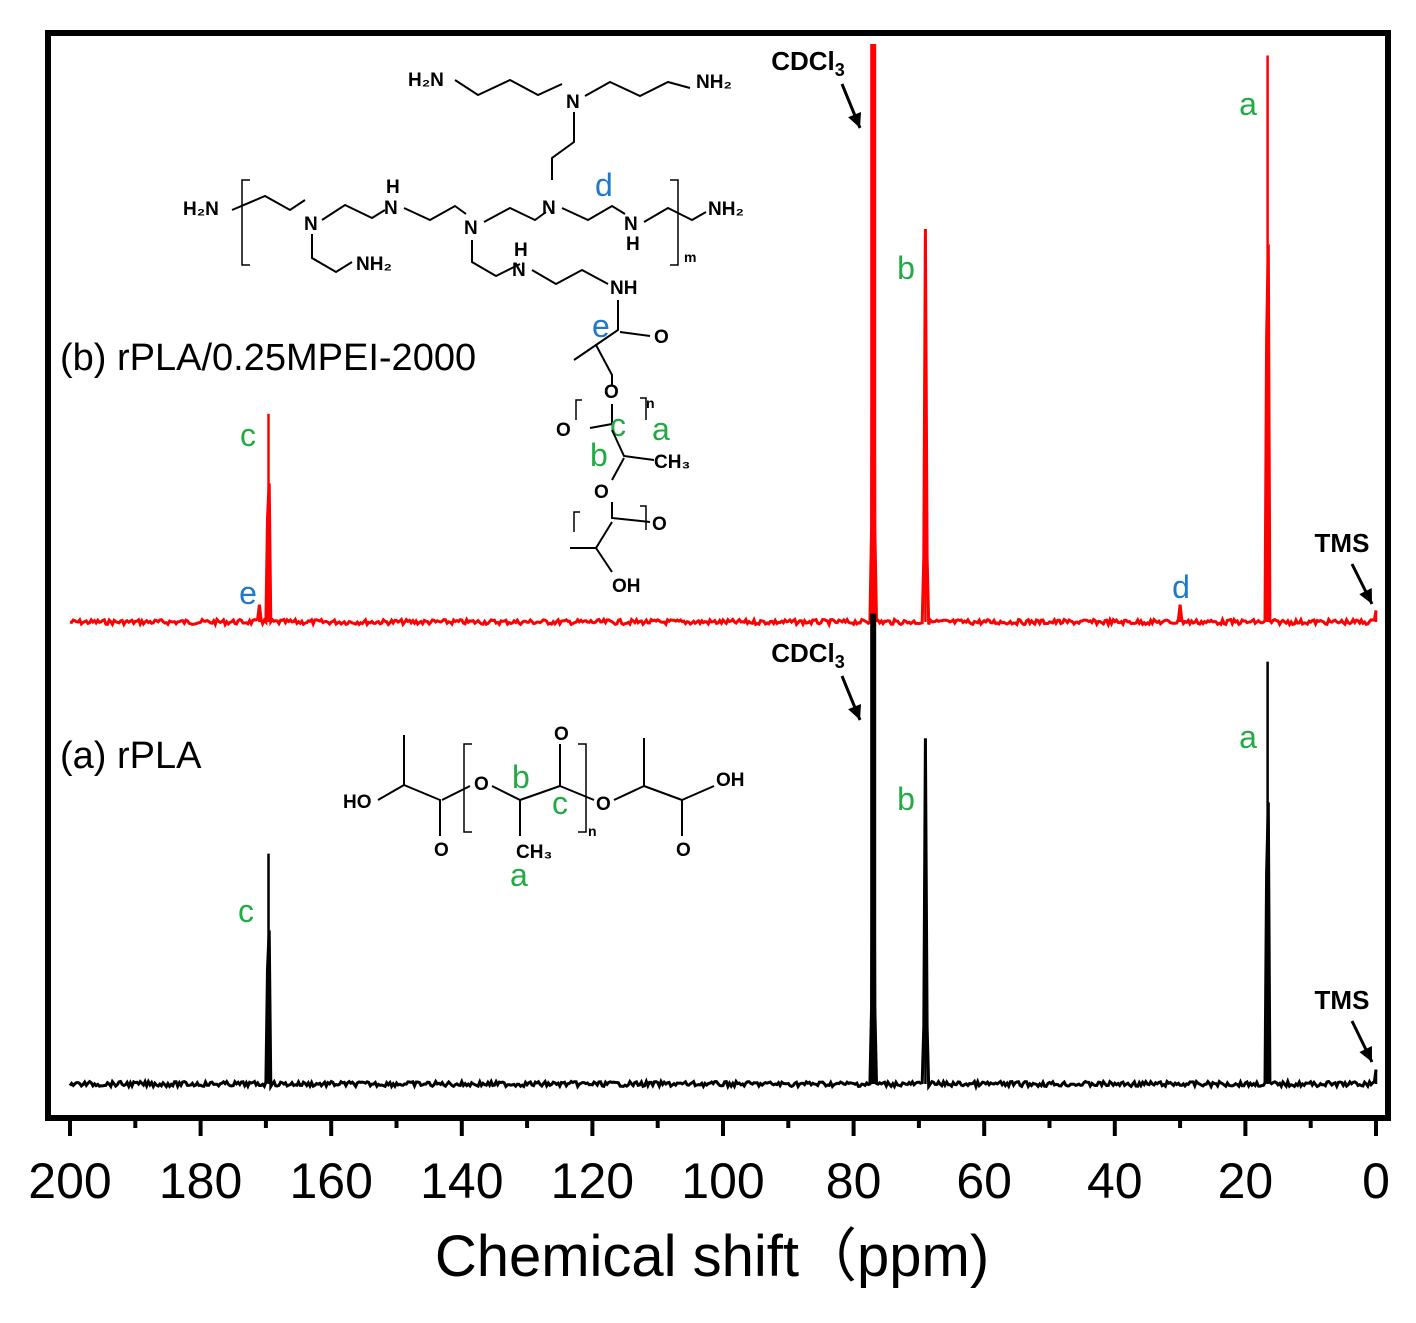  I want to click on x-axis: 200 180 160 140 120 100 80 60 40 20 0, so click(709, 1163).